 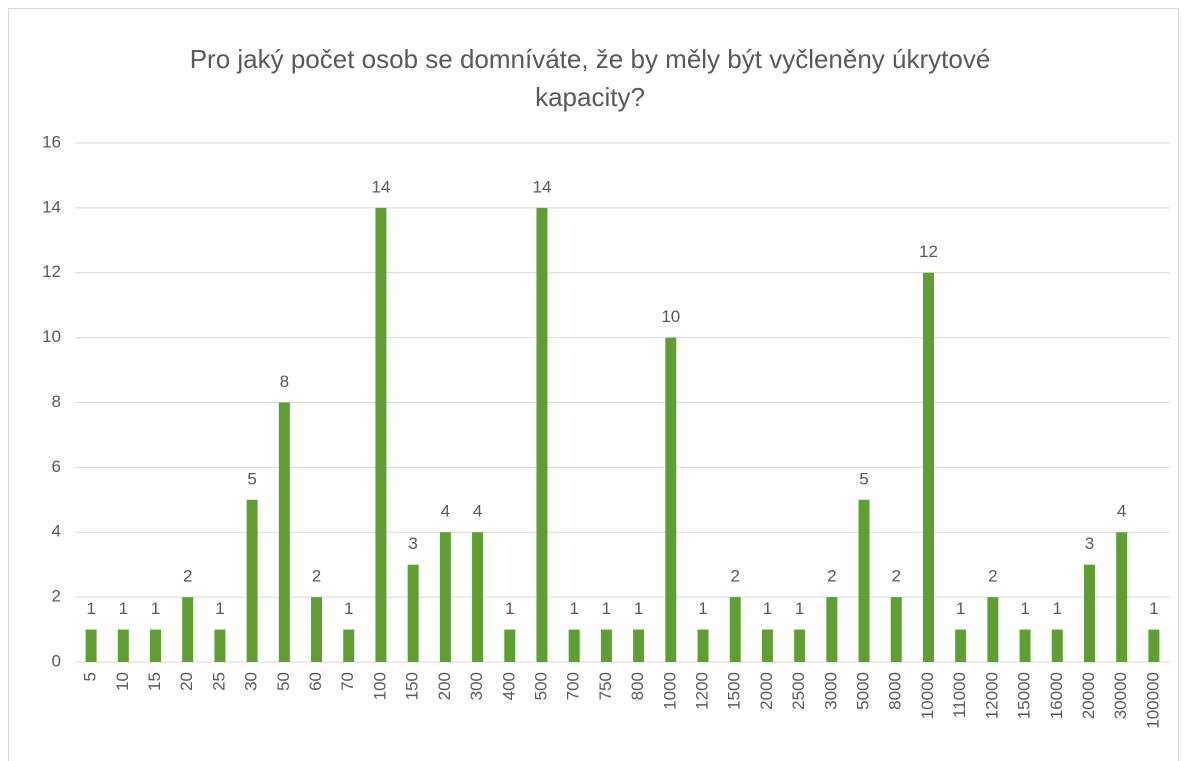 I want to click on x-tick-label: 15, so click(x=154, y=681).